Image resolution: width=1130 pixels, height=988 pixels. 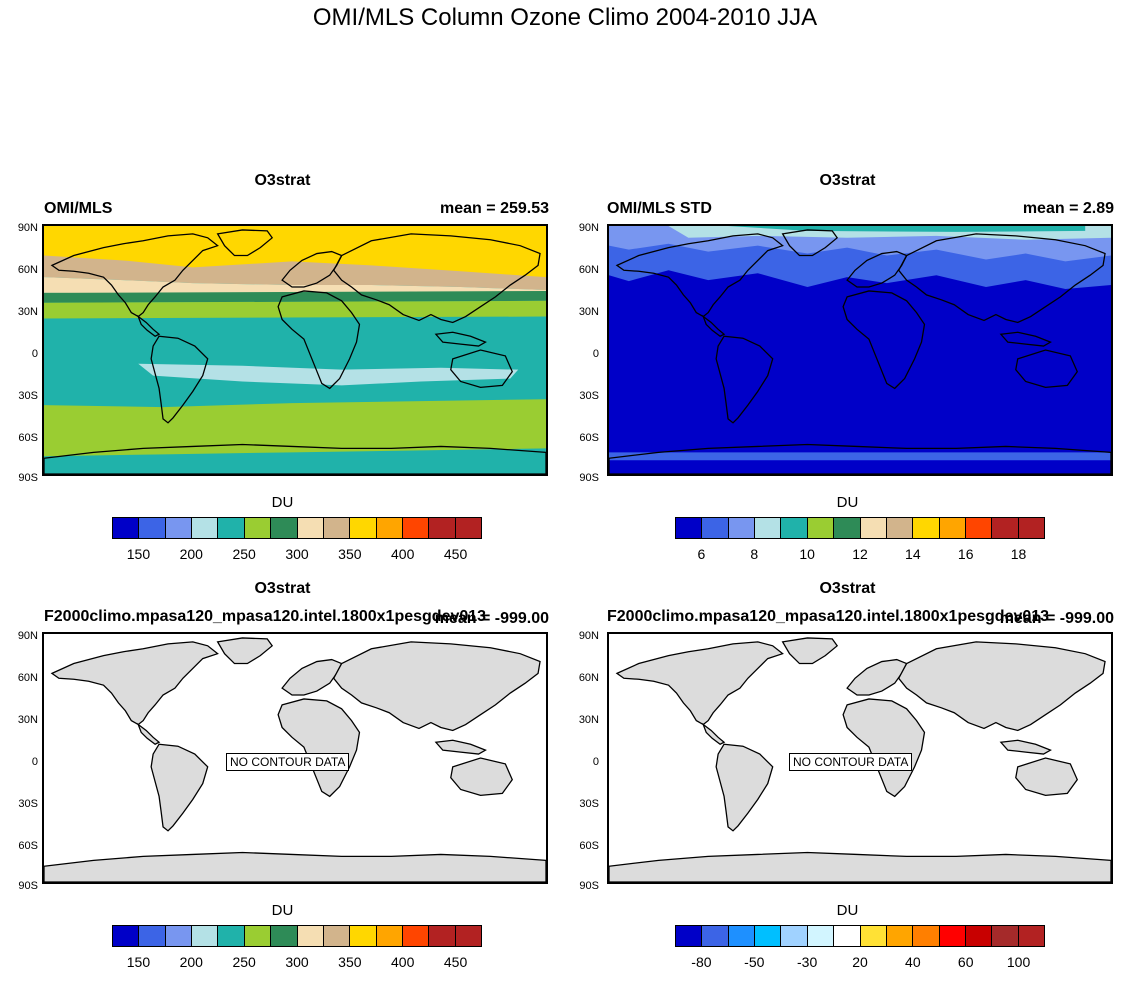 I want to click on ozone-std-map, so click(x=860, y=350).